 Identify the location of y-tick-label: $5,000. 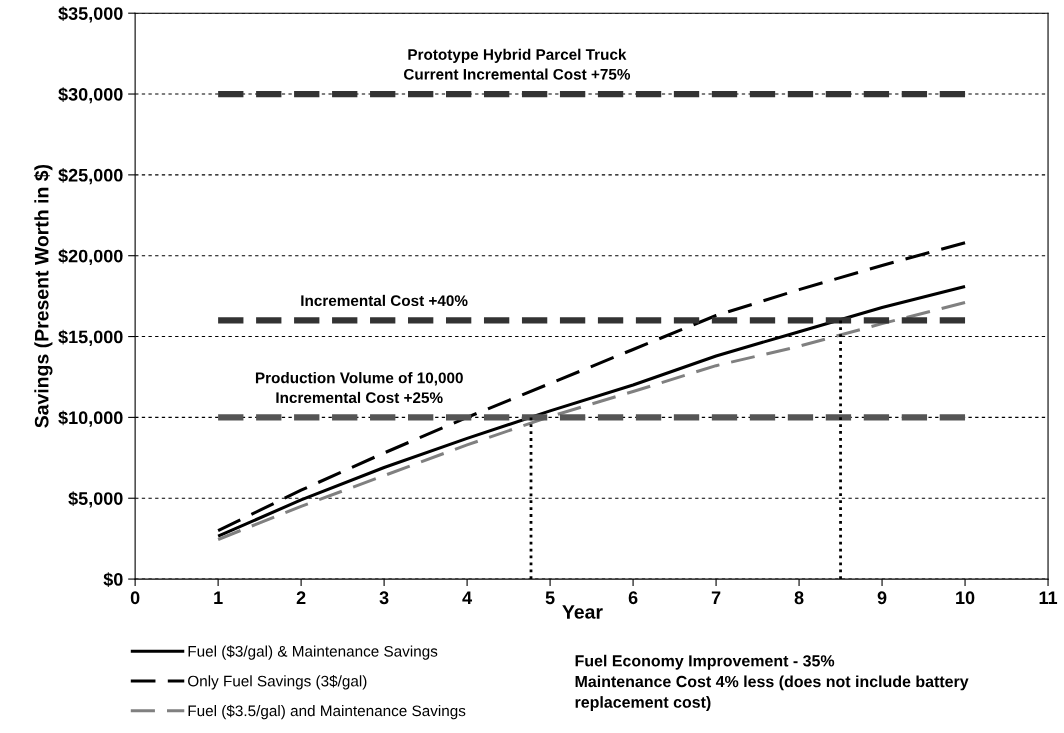
(95, 499).